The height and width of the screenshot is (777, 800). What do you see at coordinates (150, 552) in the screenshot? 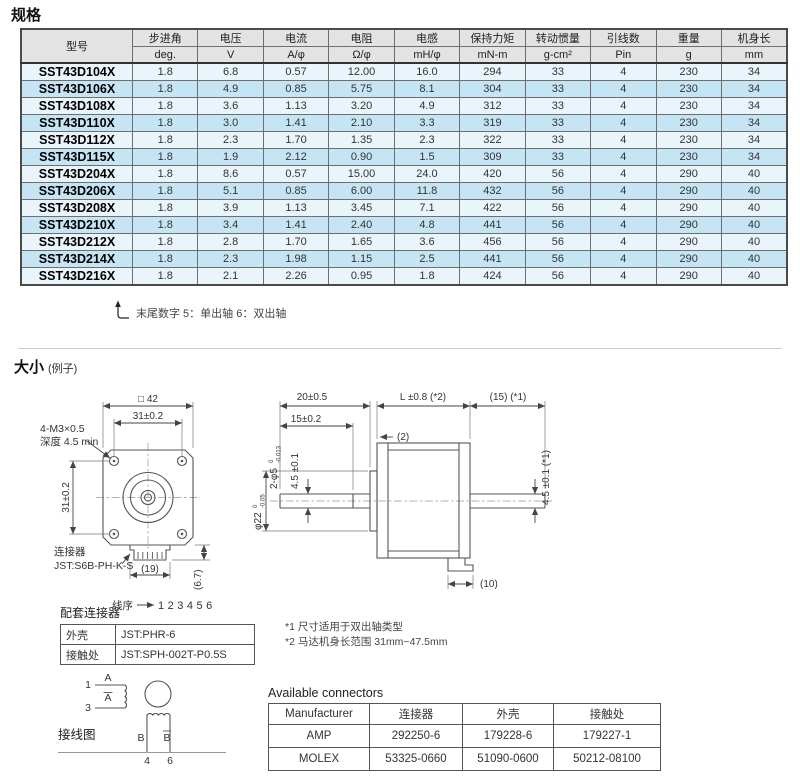
I see `front-connector` at bounding box center [150, 552].